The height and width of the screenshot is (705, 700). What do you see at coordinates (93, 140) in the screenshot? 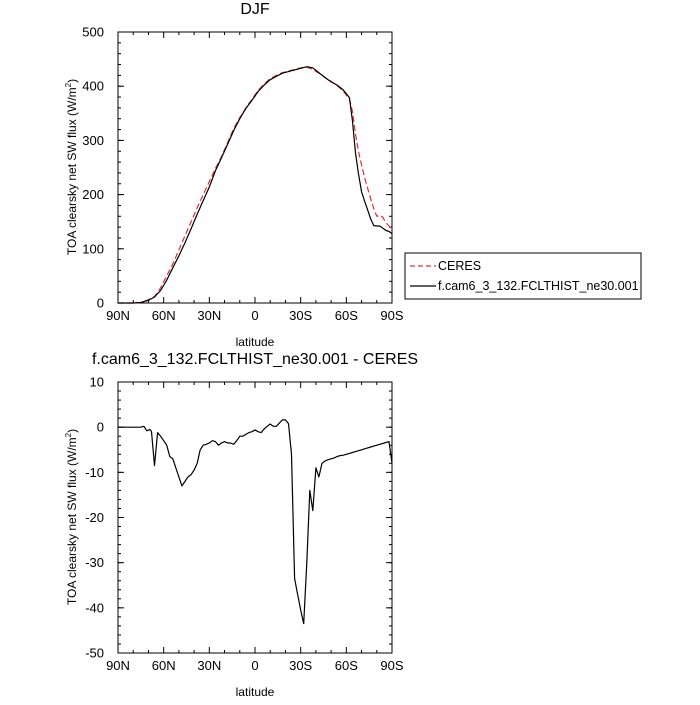
I see `top-y-tick-label: 300` at bounding box center [93, 140].